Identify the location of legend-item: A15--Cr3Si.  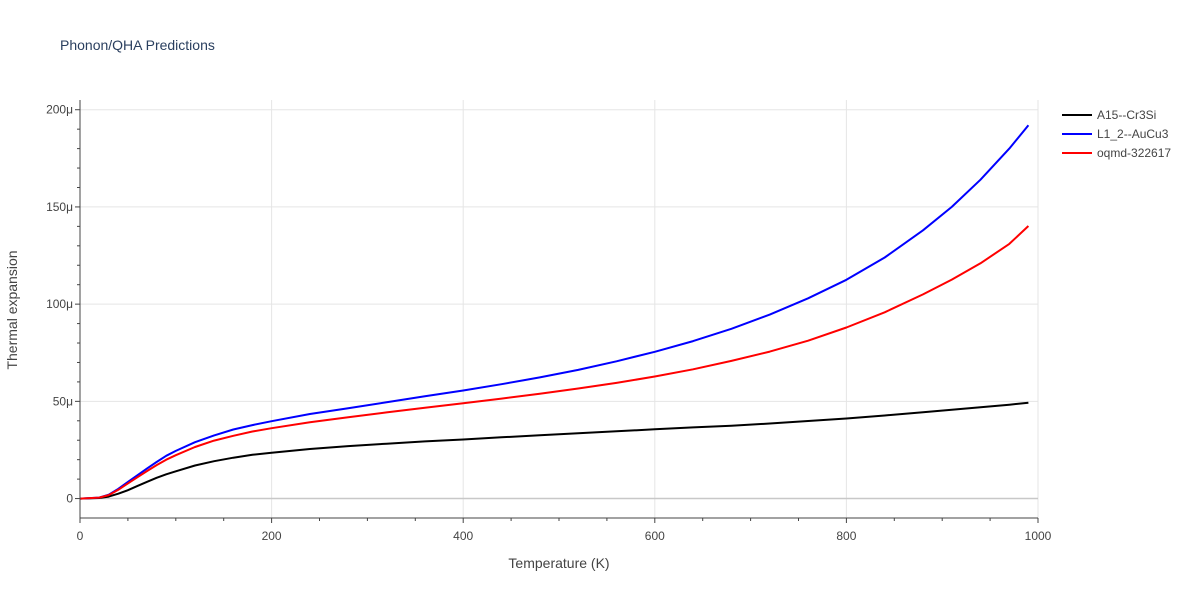
(1109, 115).